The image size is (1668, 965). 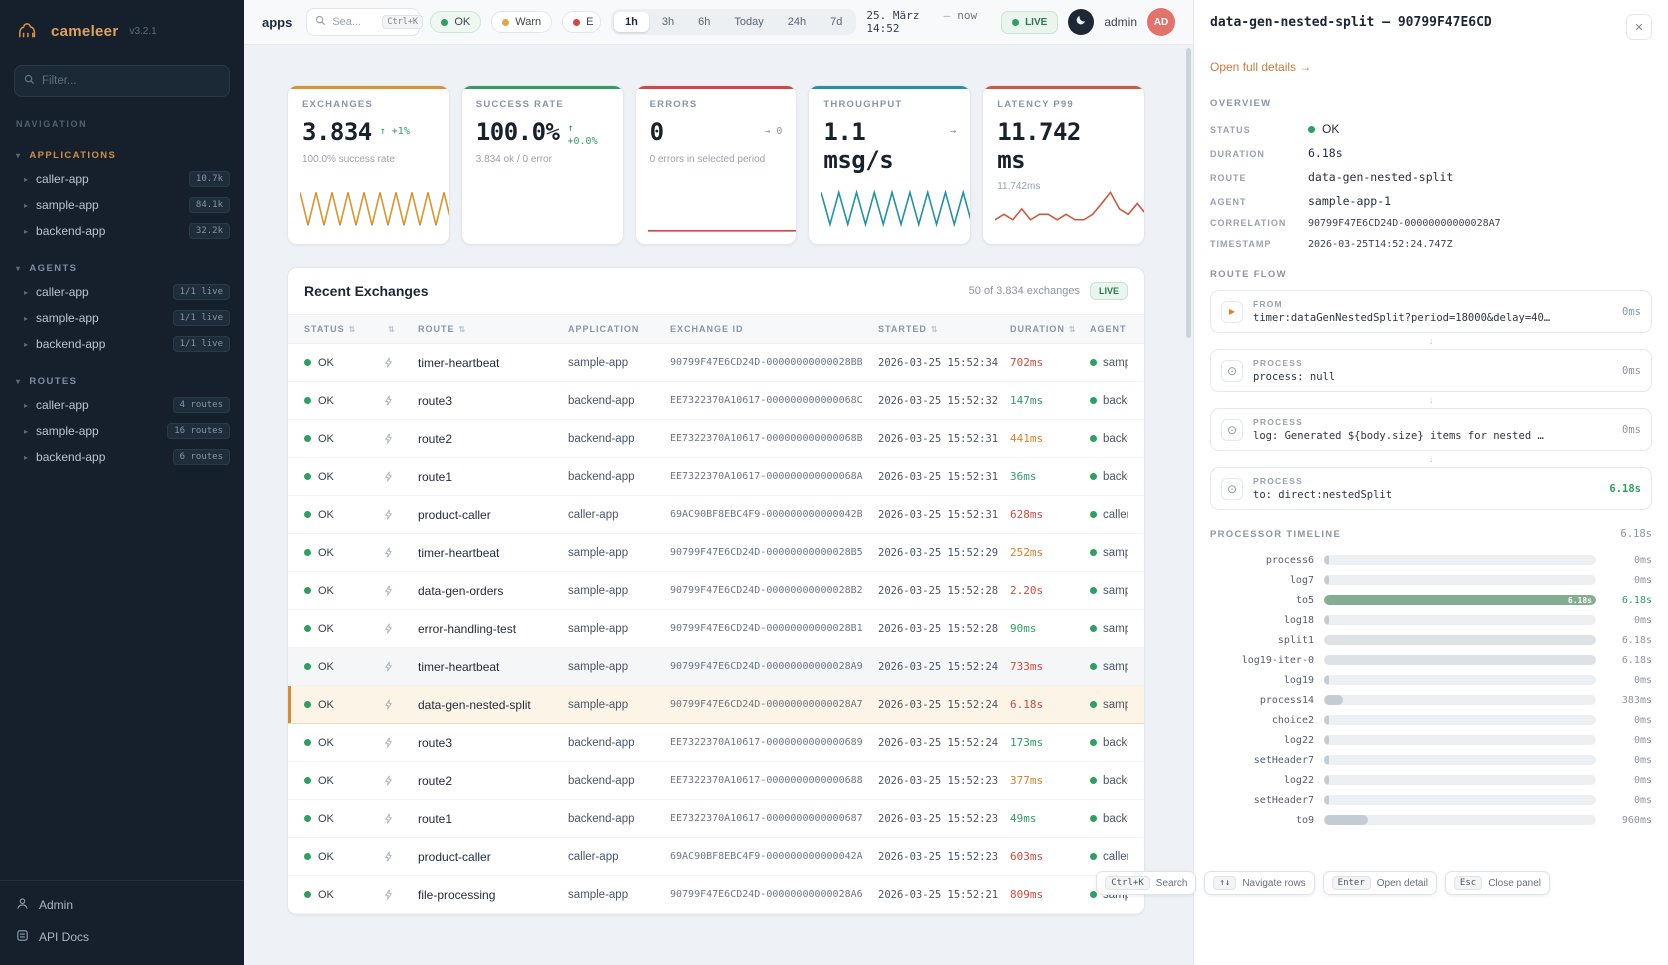 I want to click on open-full-details-link: Open full details →, so click(x=1261, y=67).